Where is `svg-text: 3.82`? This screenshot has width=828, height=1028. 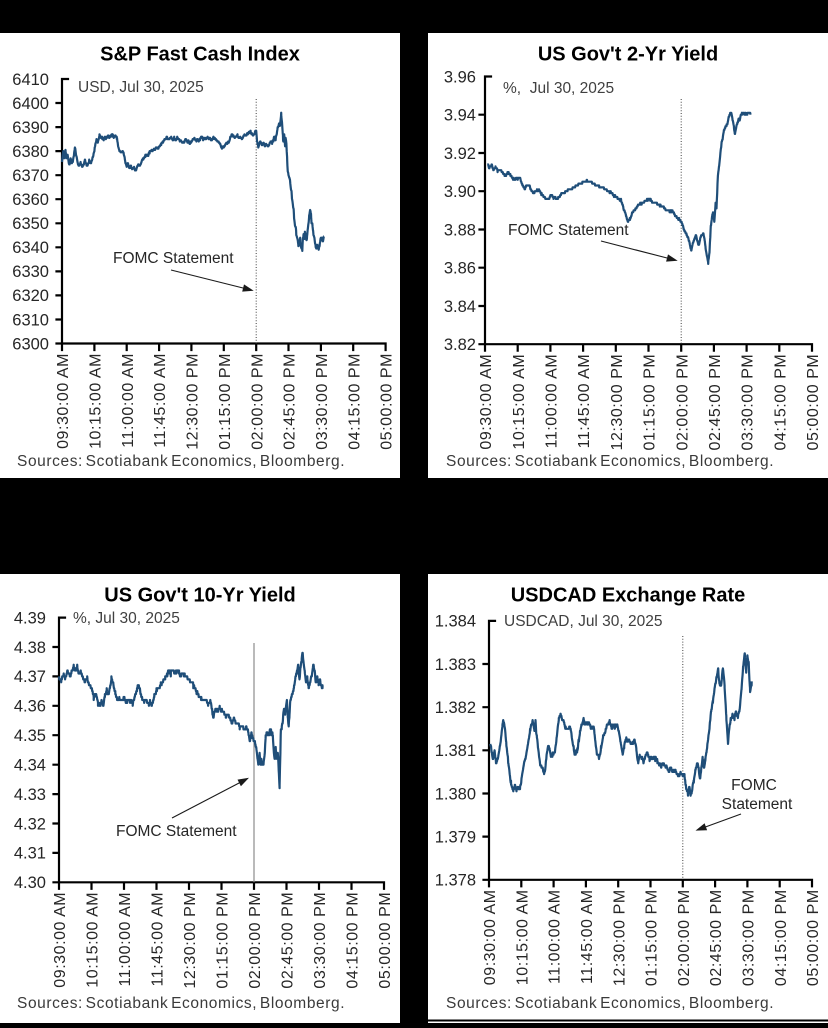
svg-text: 3.82 is located at coordinates (460, 345).